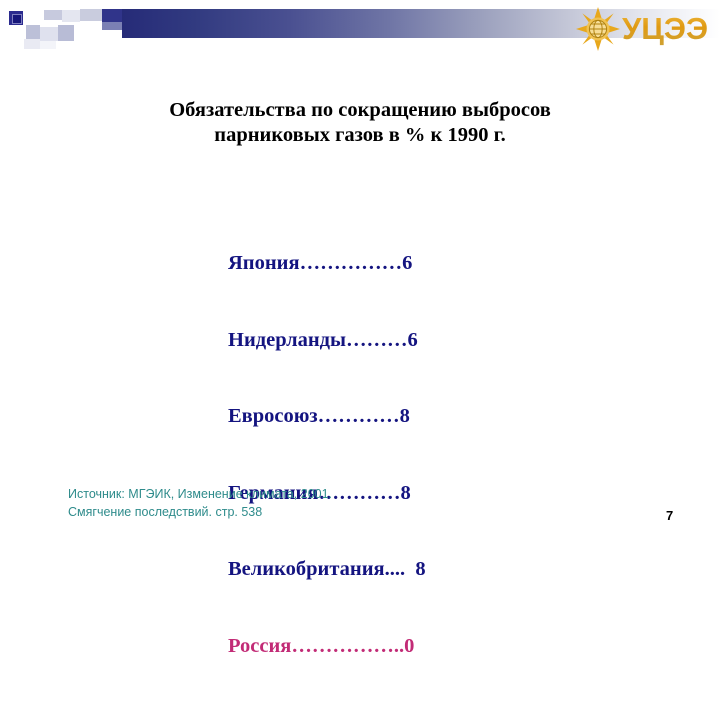 The image size is (720, 710). I want to click on list-item: Евросоюз…………8, so click(319, 416).